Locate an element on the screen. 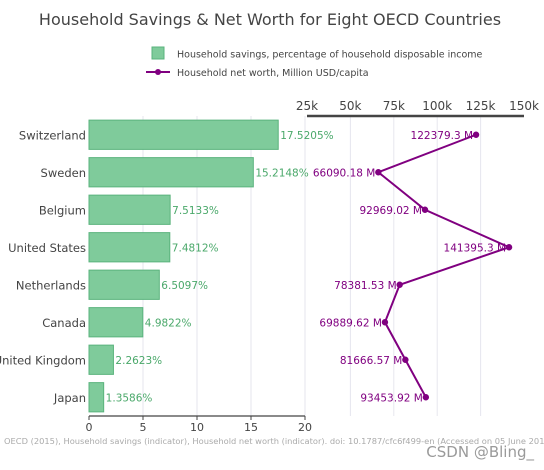 Image resolution: width=544 pixels, height=470 pixels. bar-x-tick-label: 0 is located at coordinates (89, 427).